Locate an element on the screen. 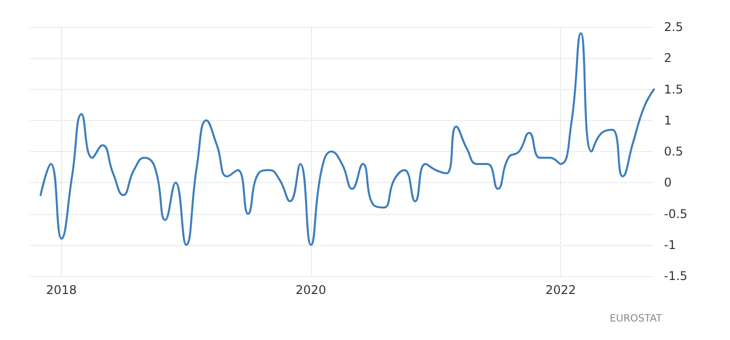 The height and width of the screenshot is (340, 730). y-tick-label: 0.5 is located at coordinates (674, 151).